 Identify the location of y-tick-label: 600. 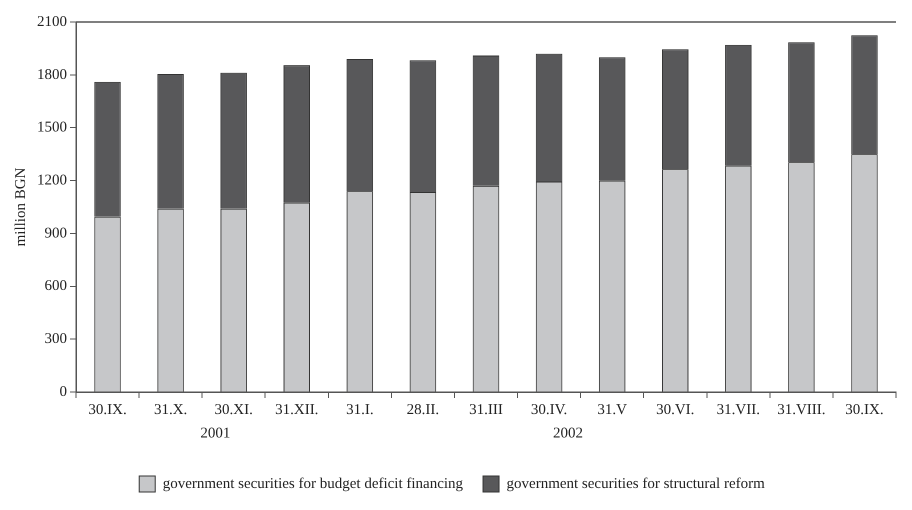
(55, 286).